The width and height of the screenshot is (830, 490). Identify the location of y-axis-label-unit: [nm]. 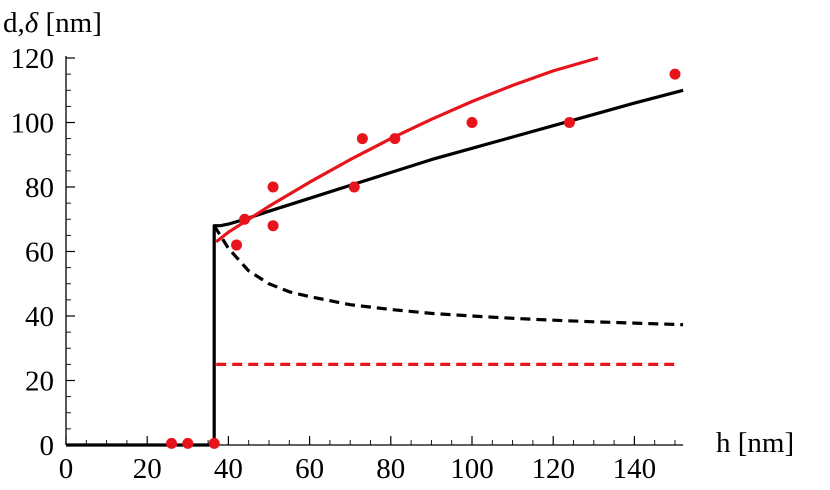
(70, 23).